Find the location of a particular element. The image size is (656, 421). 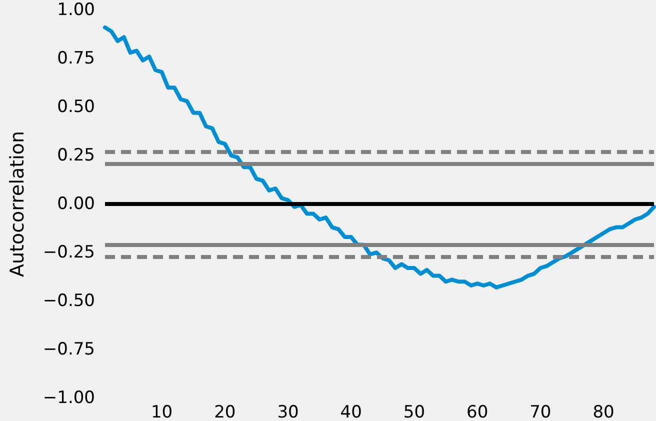

x-tick-label: 50 is located at coordinates (414, 411).